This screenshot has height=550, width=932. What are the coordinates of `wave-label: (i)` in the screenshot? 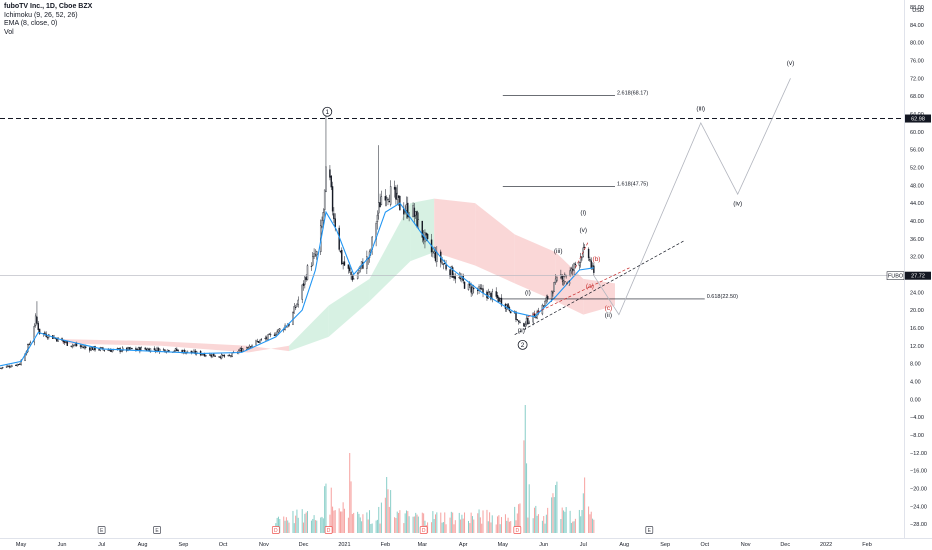 It's located at (583, 212).